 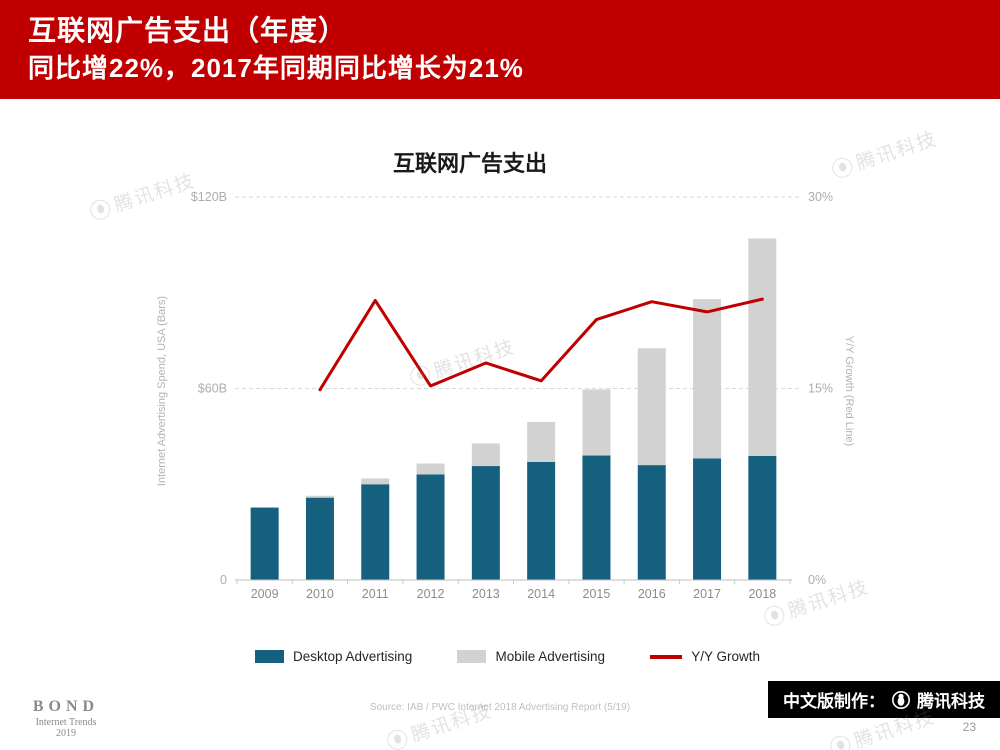 What do you see at coordinates (269, 656) in the screenshot?
I see `desktop-swatch-icon` at bounding box center [269, 656].